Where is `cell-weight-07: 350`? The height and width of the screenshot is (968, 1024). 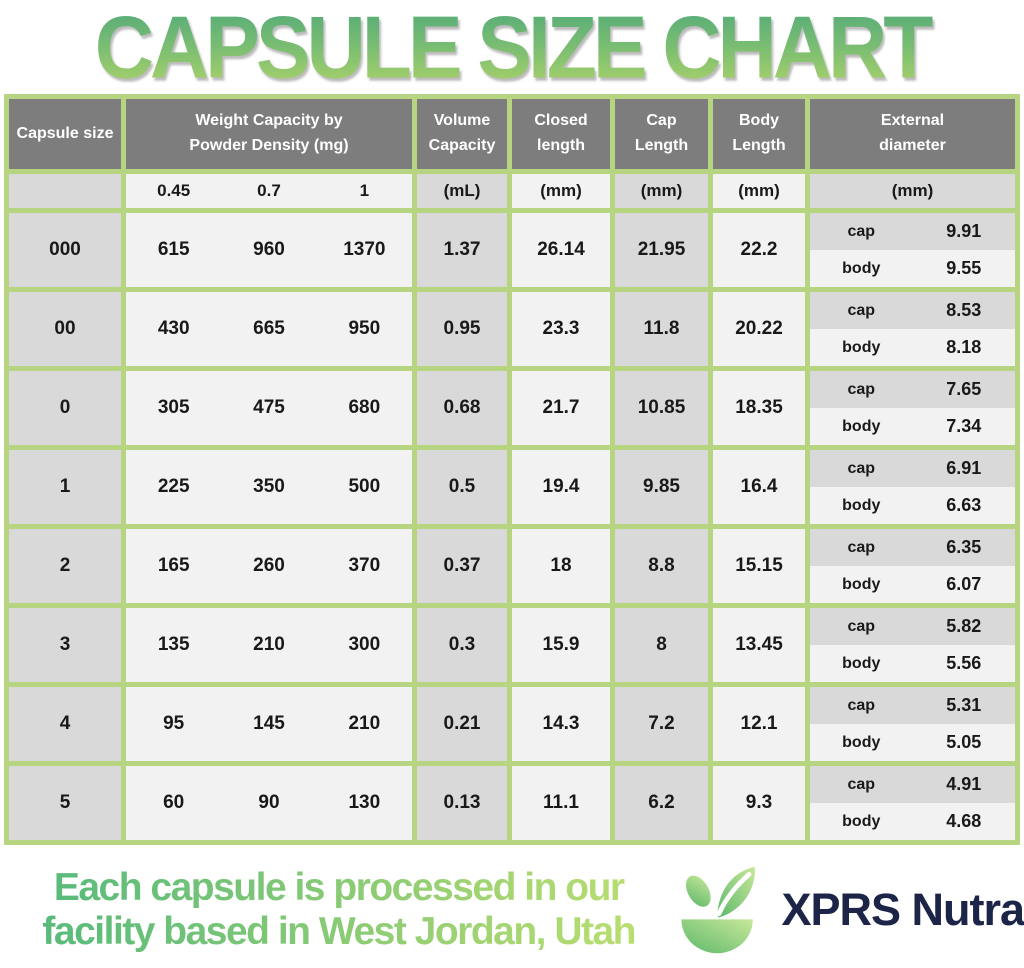
cell-weight-07: 350 is located at coordinates (269, 487).